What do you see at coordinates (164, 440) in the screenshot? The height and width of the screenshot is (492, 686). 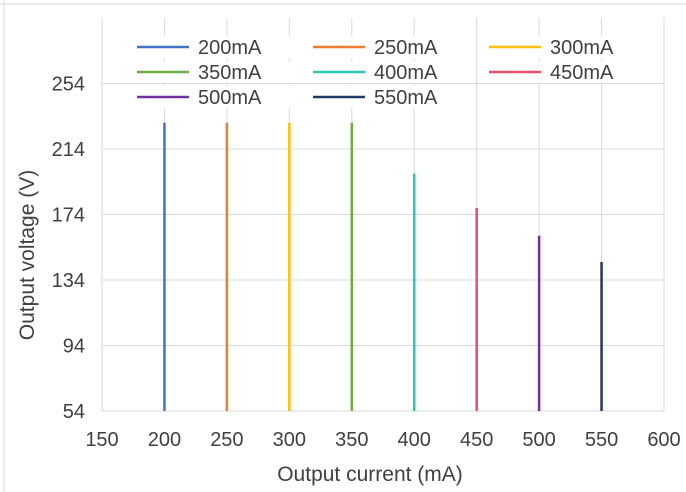 I see `x-tick-label: 200` at bounding box center [164, 440].